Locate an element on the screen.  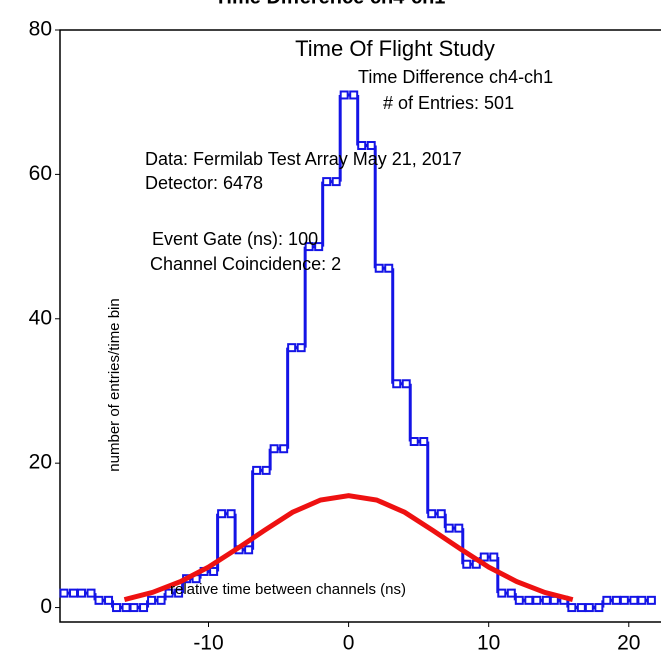
x-tick-label: 20 is located at coordinates (628, 643).